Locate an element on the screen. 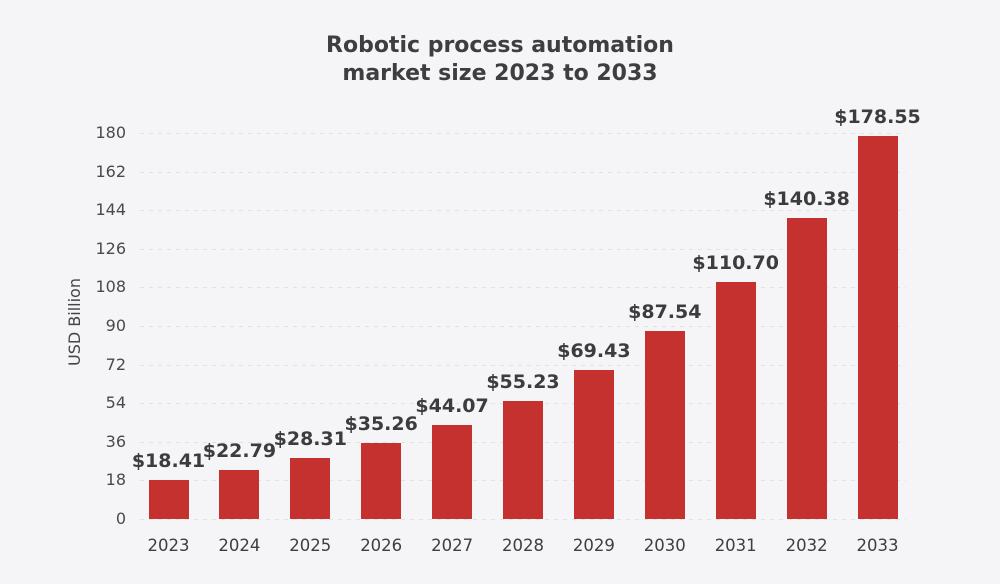 This screenshot has width=1000, height=584. y-axis-tick-label: 144 is located at coordinates (110, 210).